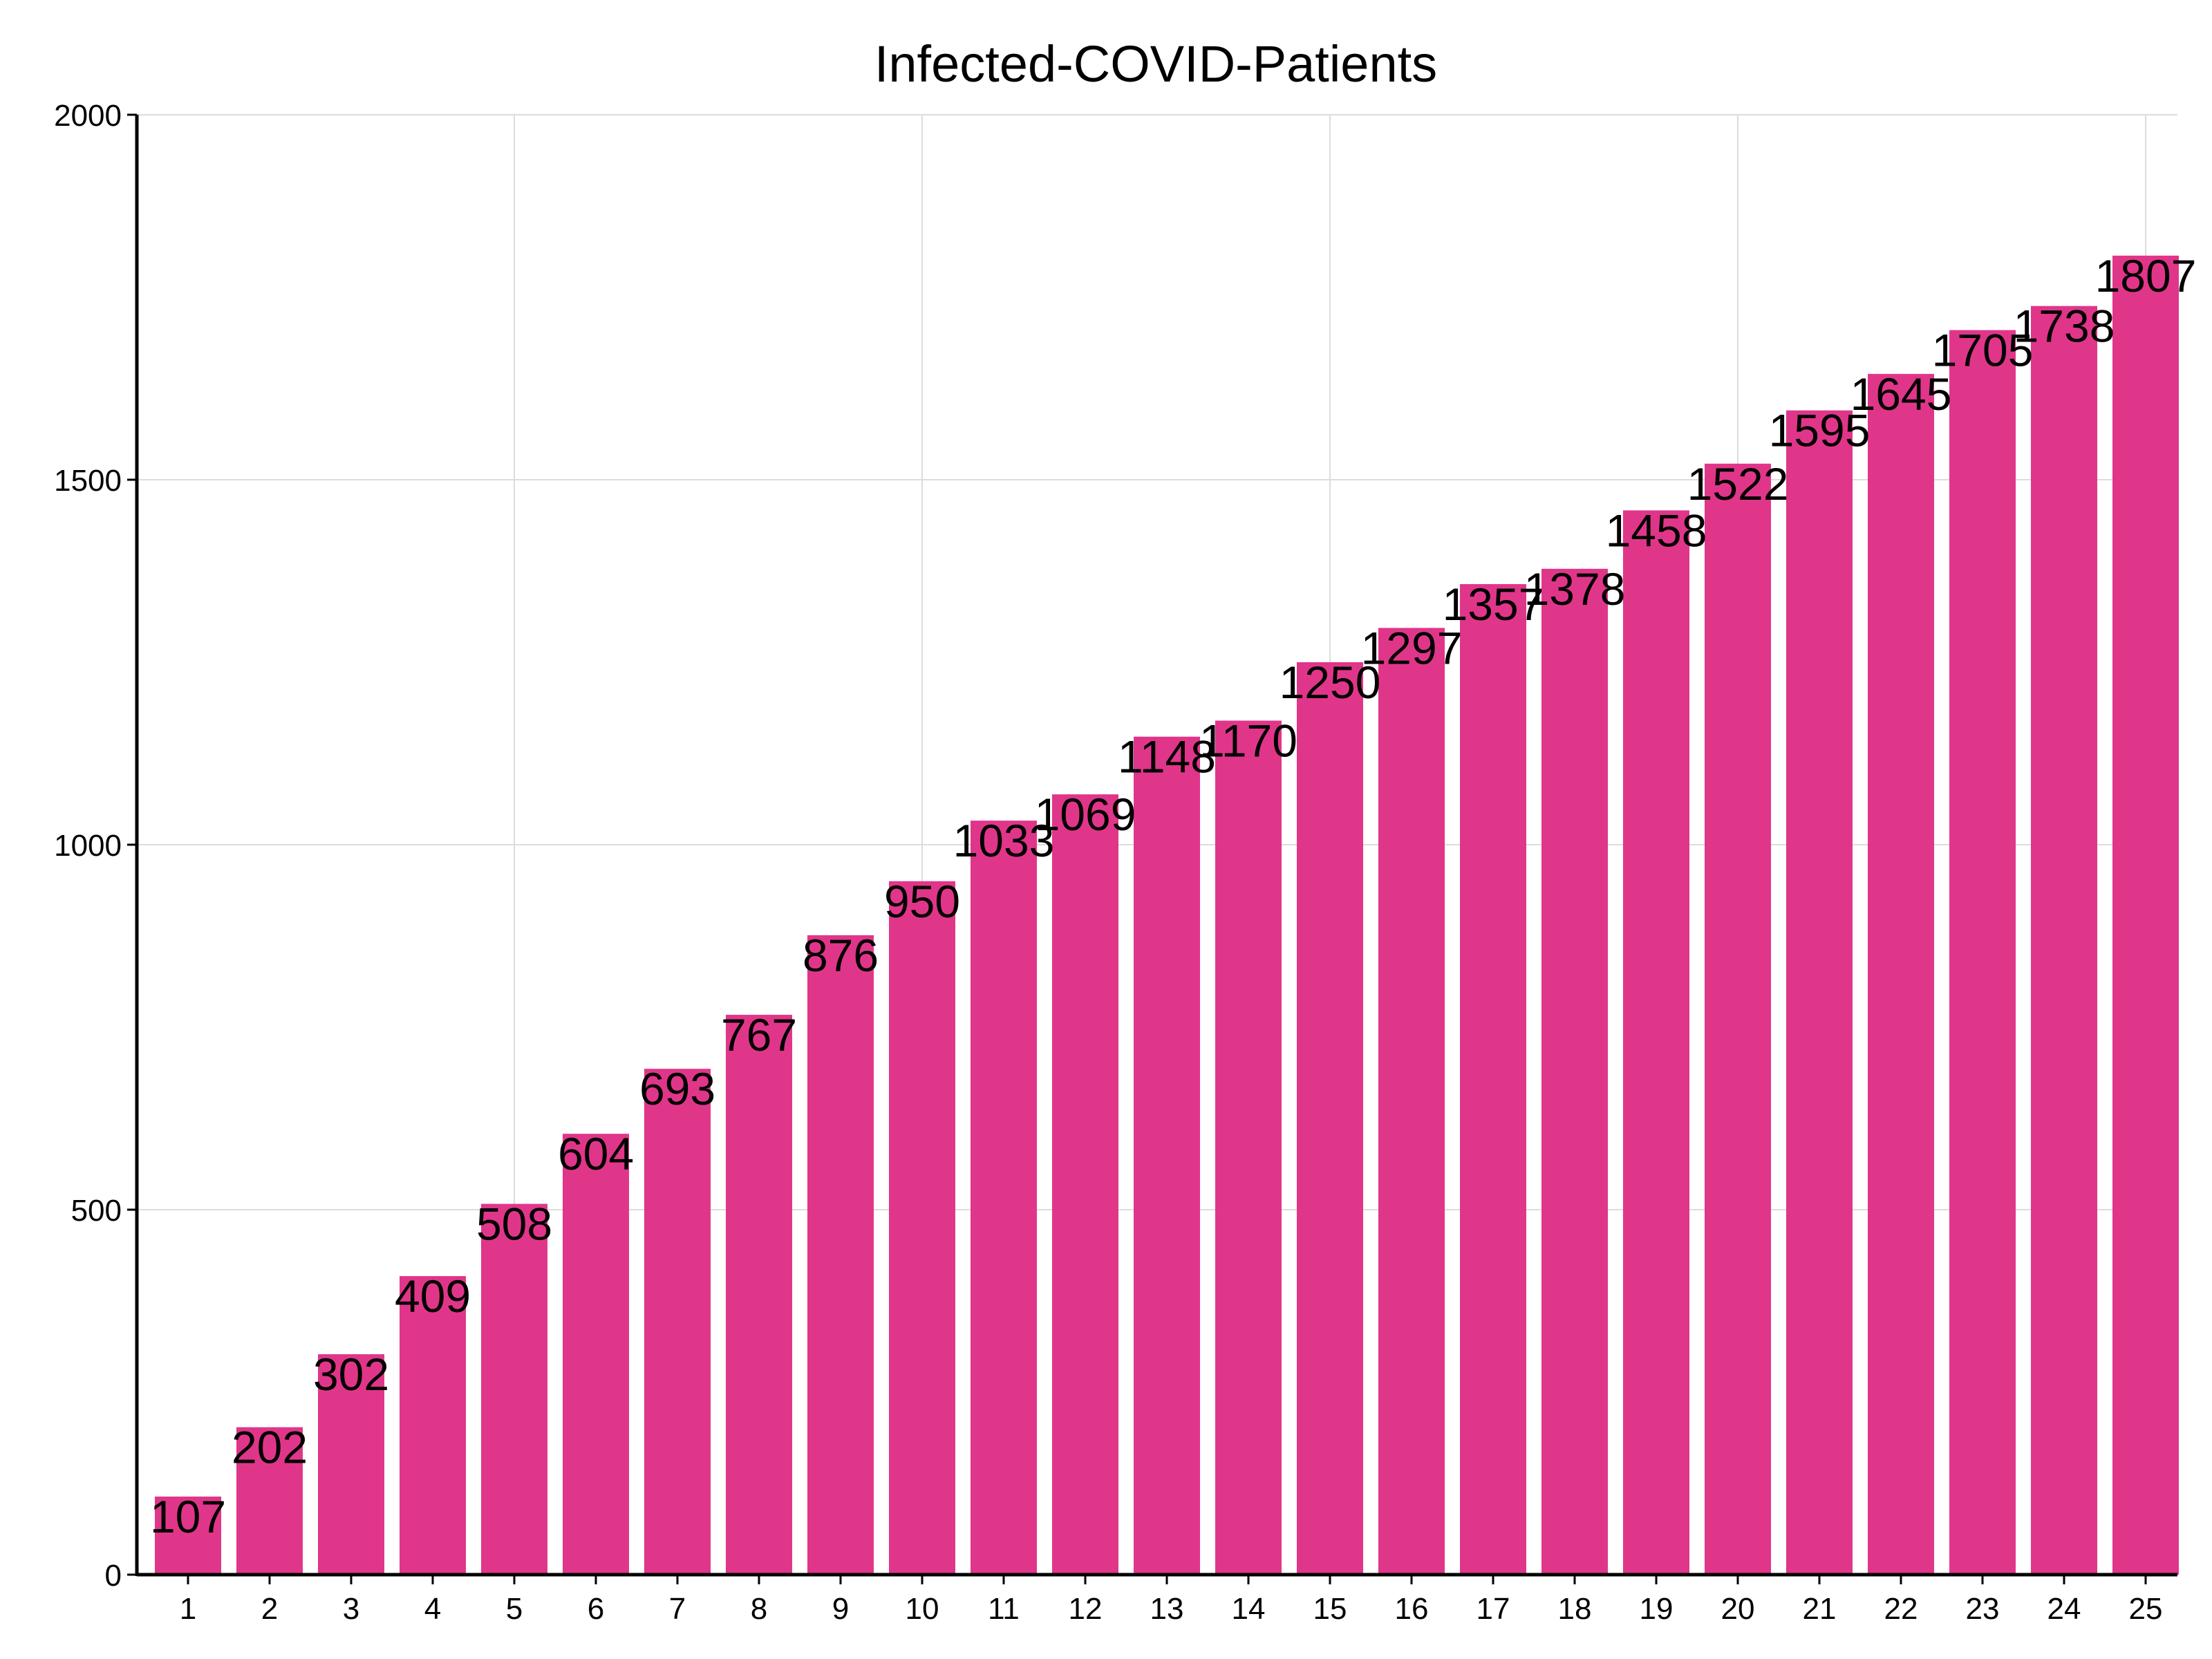  Describe the element at coordinates (1901, 394) in the screenshot. I see `data-label: 1645` at that location.